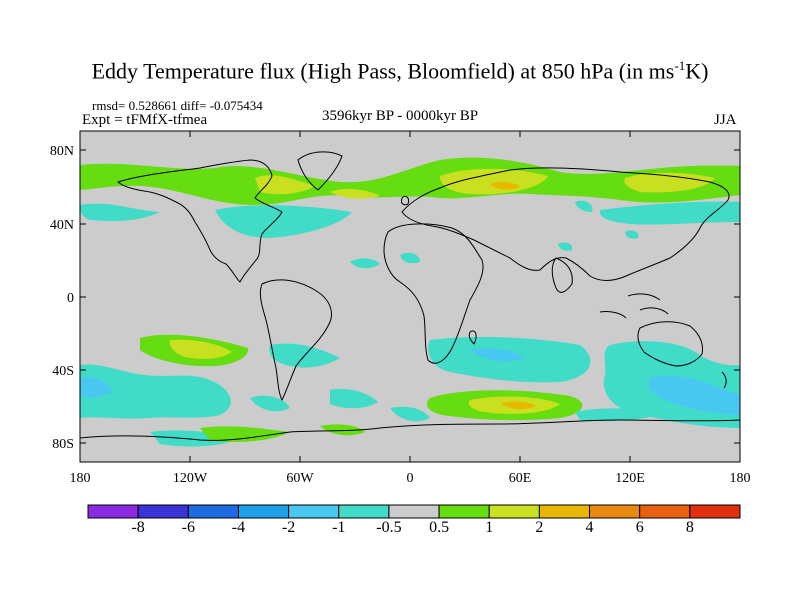 The height and width of the screenshot is (600, 800). I want to click on lon-label-60e: 60E, so click(520, 478).